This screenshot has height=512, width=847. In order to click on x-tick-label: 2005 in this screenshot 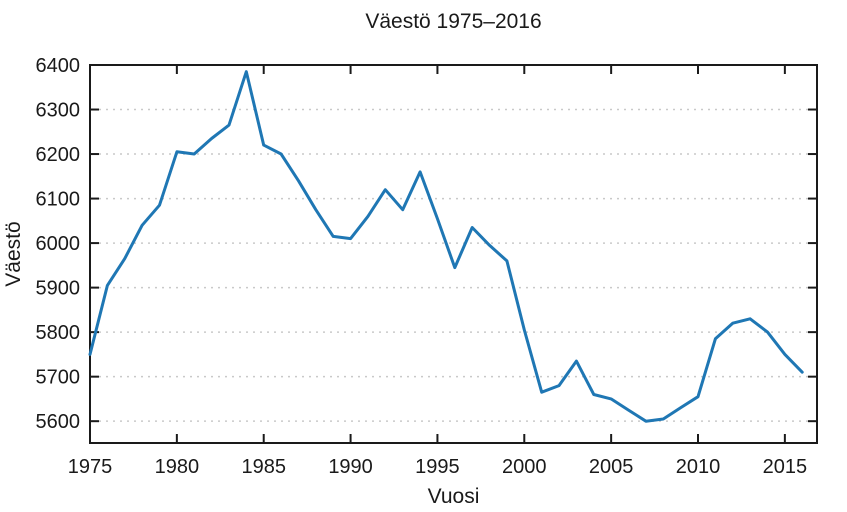, I will do `click(611, 467)`.